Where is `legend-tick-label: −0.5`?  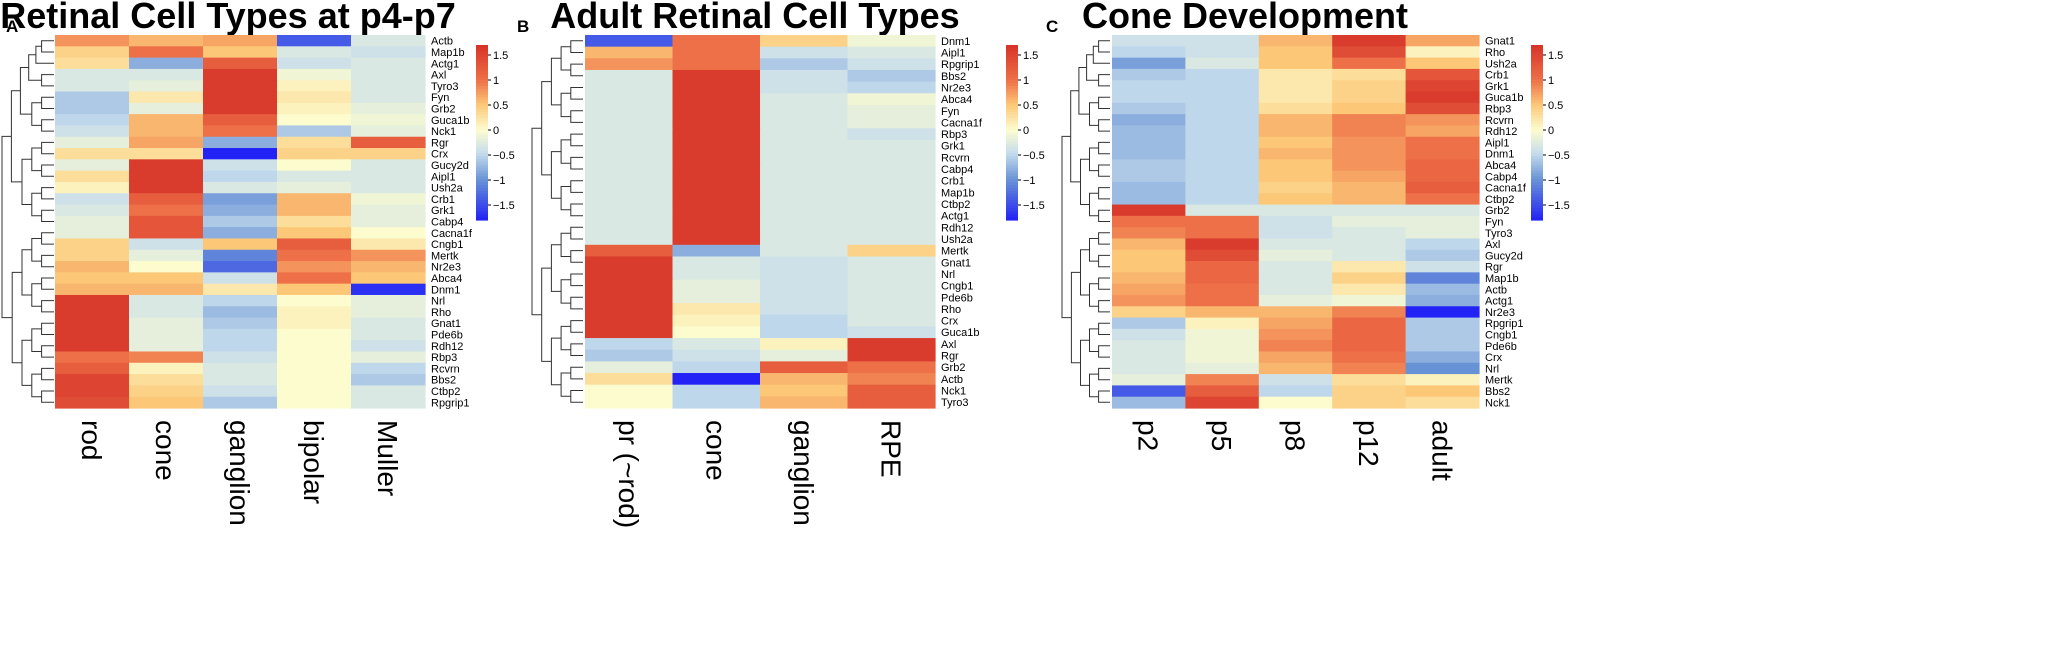 legend-tick-label: −0.5 is located at coordinates (1034, 156).